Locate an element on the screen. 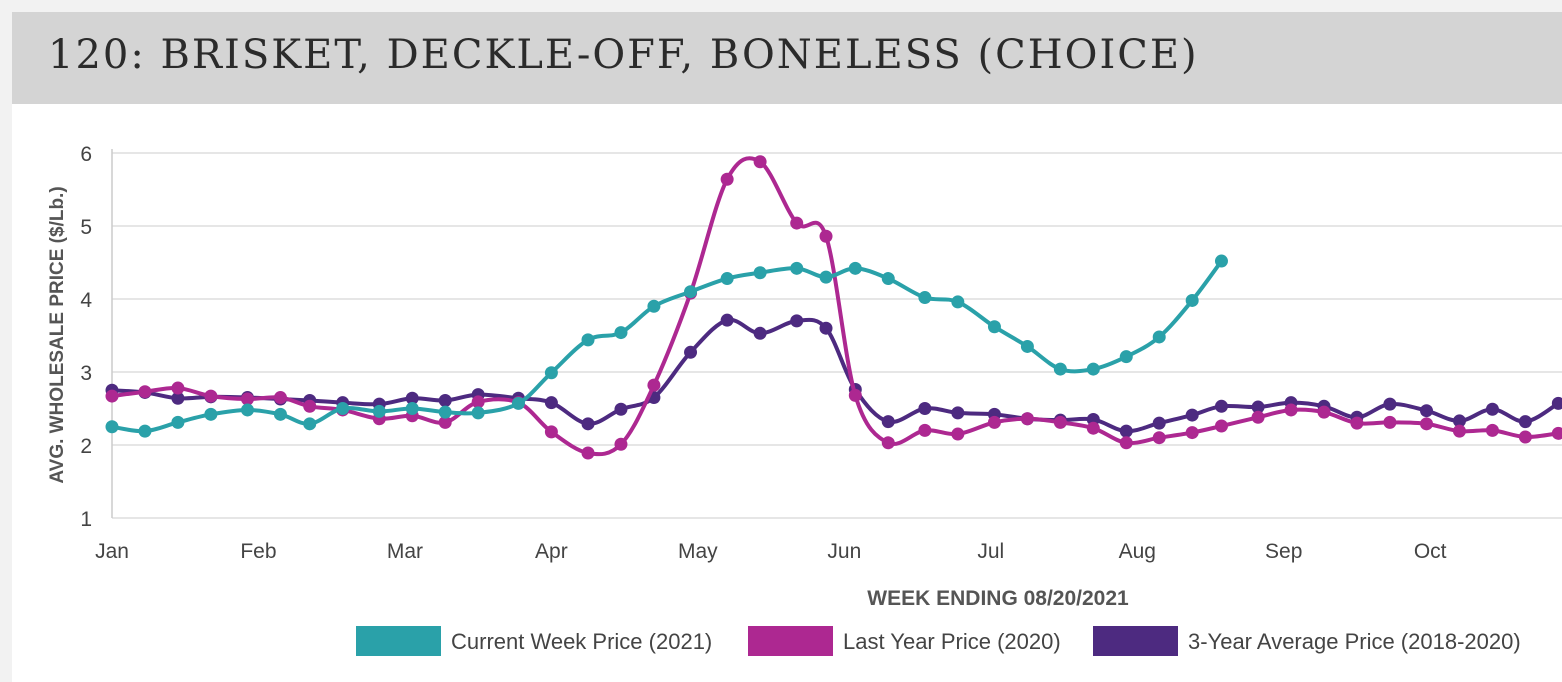 The width and height of the screenshot is (1562, 682). legend-item: 3-Year Average Price (2018-2020) is located at coordinates (1307, 641).